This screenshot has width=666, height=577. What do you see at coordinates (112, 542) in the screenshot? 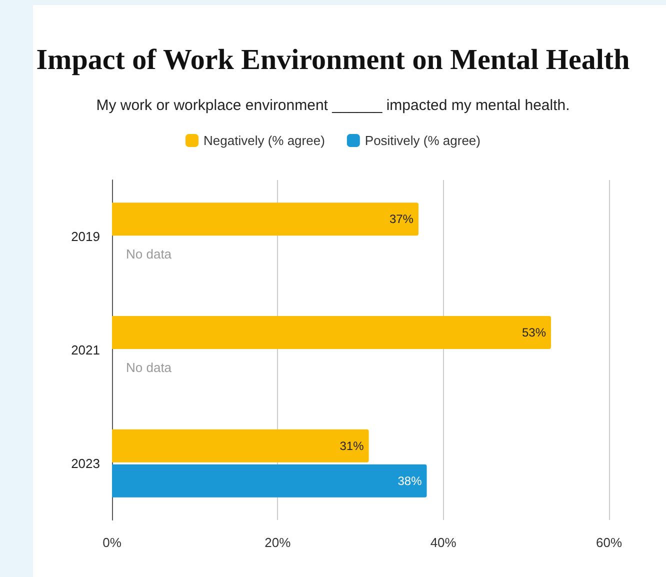
I see `x-tick-label: 0%` at bounding box center [112, 542].